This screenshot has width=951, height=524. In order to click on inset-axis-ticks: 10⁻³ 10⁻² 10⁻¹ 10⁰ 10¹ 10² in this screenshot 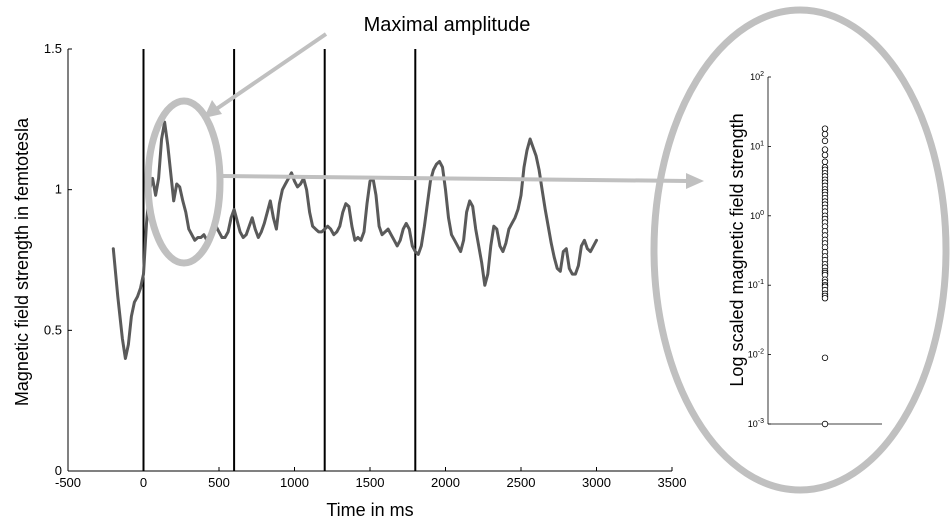, I will do `click(759, 250)`.